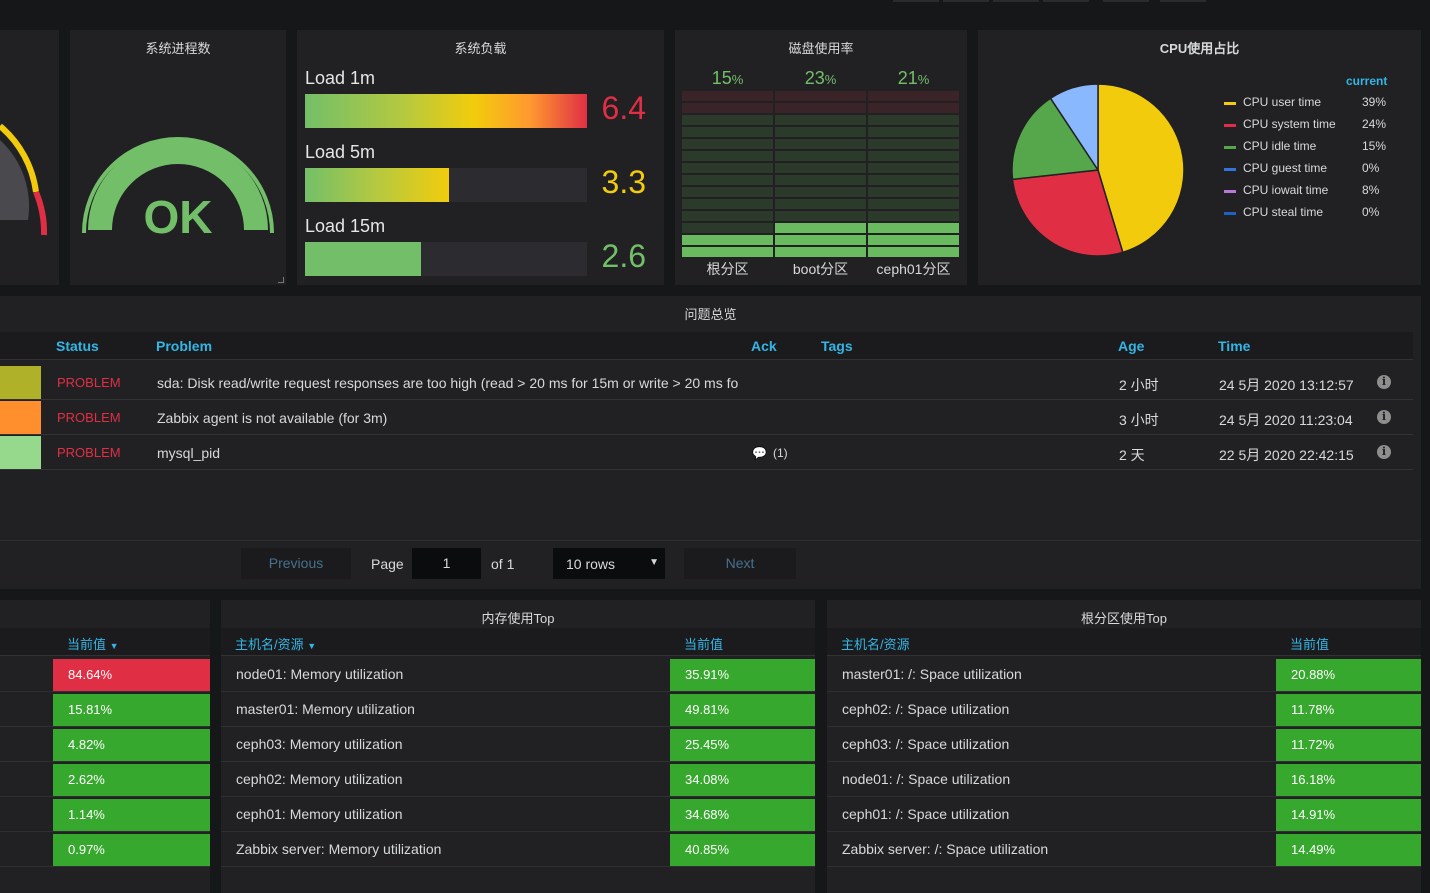  What do you see at coordinates (87, 644) in the screenshot?
I see `col-current-value-label: 当前值` at bounding box center [87, 644].